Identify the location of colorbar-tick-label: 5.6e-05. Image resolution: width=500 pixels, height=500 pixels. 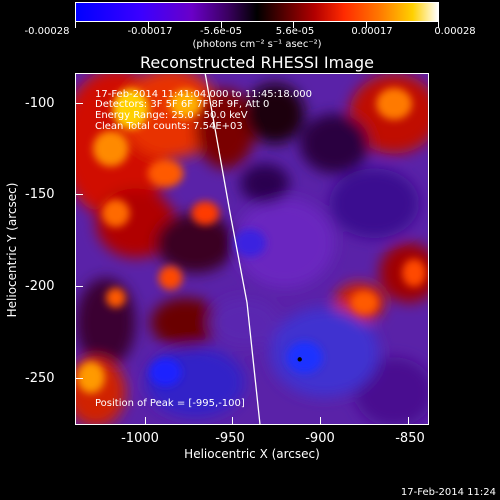
(295, 31).